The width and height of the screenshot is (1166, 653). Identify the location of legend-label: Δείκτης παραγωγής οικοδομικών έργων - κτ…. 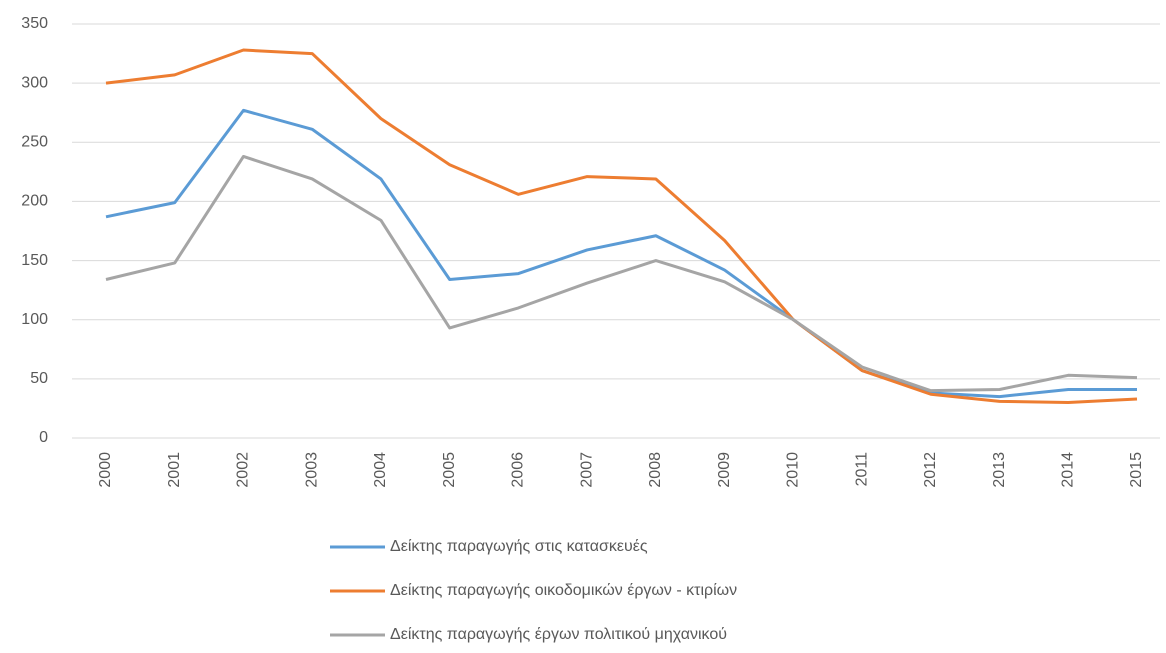
(563, 590).